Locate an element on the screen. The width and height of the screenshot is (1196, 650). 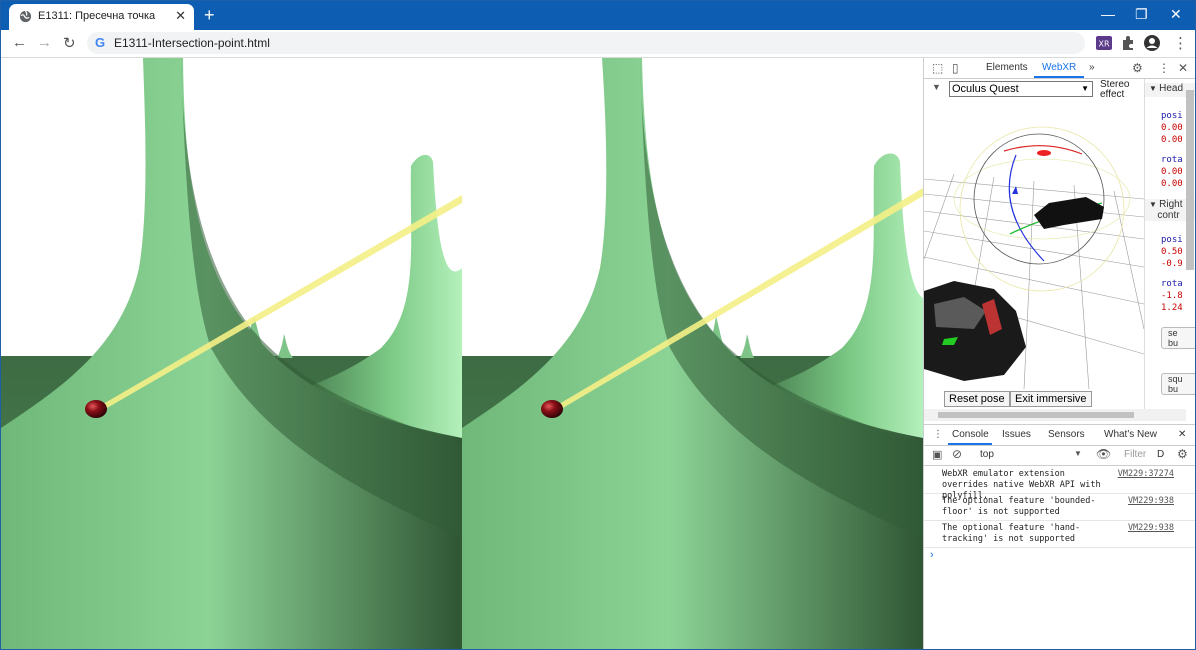
tab-console: Console is located at coordinates (970, 434).